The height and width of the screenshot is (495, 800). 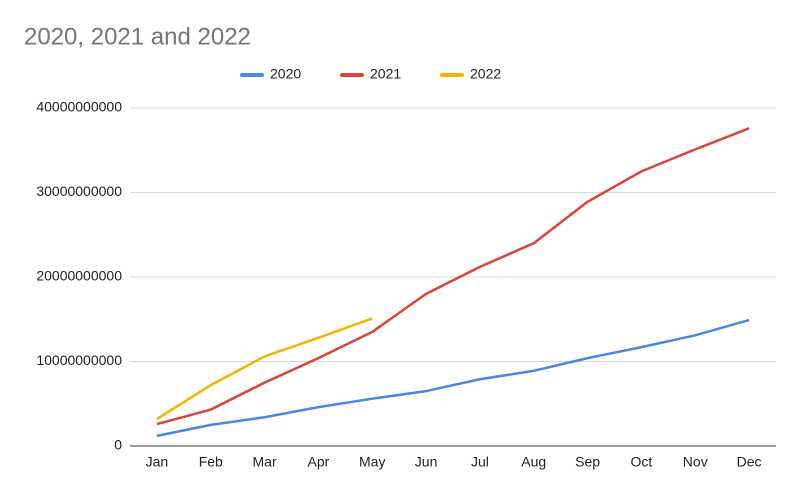 I want to click on x-tick-label: Apr, so click(x=319, y=462).